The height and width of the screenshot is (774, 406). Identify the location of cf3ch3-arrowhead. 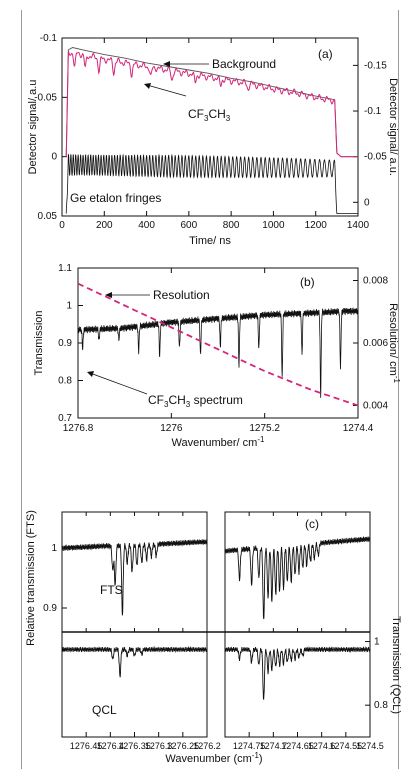
(147, 86).